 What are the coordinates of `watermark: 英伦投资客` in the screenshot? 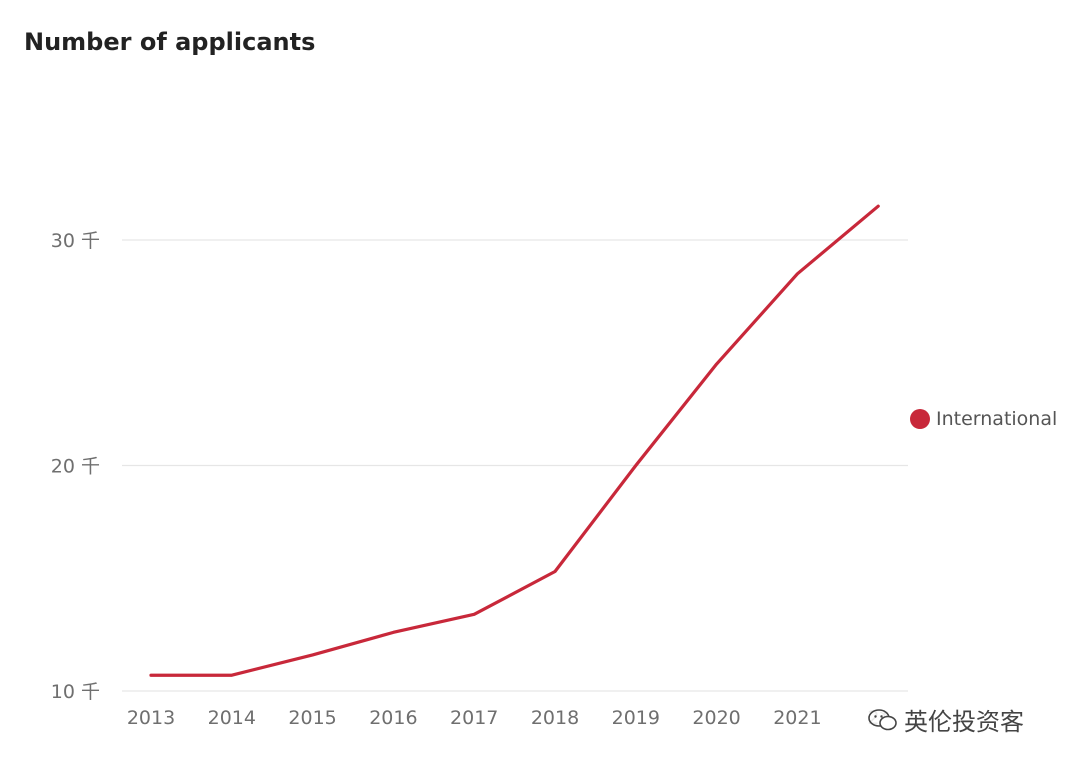 It's located at (946, 719).